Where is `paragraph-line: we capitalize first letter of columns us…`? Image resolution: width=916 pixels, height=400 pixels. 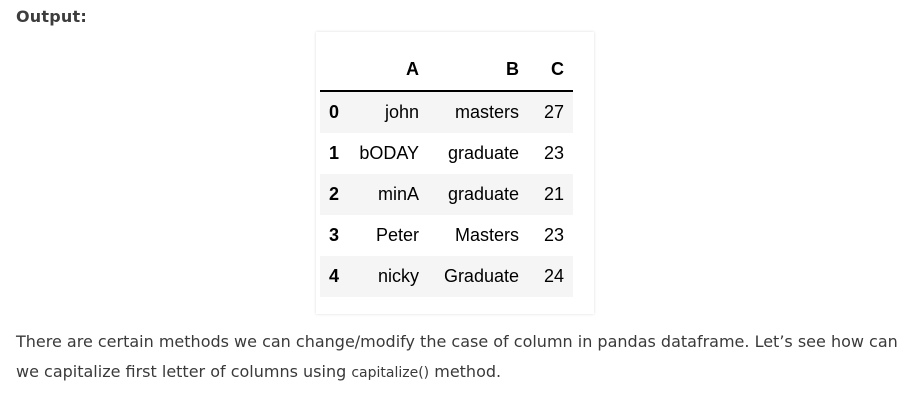
paragraph-line: we capitalize first letter of columns us… is located at coordinates (461, 372).